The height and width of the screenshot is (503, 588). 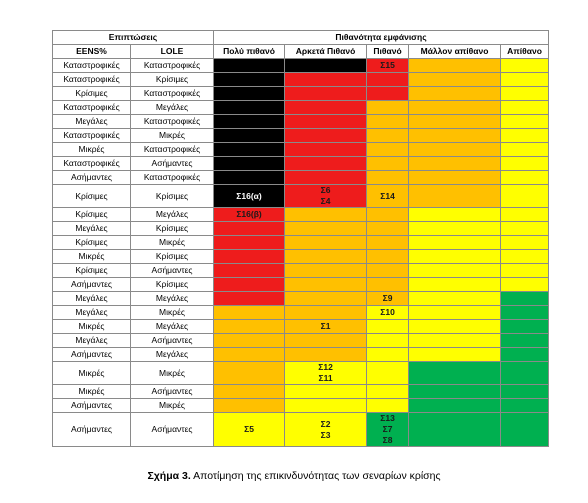 I want to click on matrix-row: Ασήμαντες Καταστροφικές, so click(x=301, y=177).